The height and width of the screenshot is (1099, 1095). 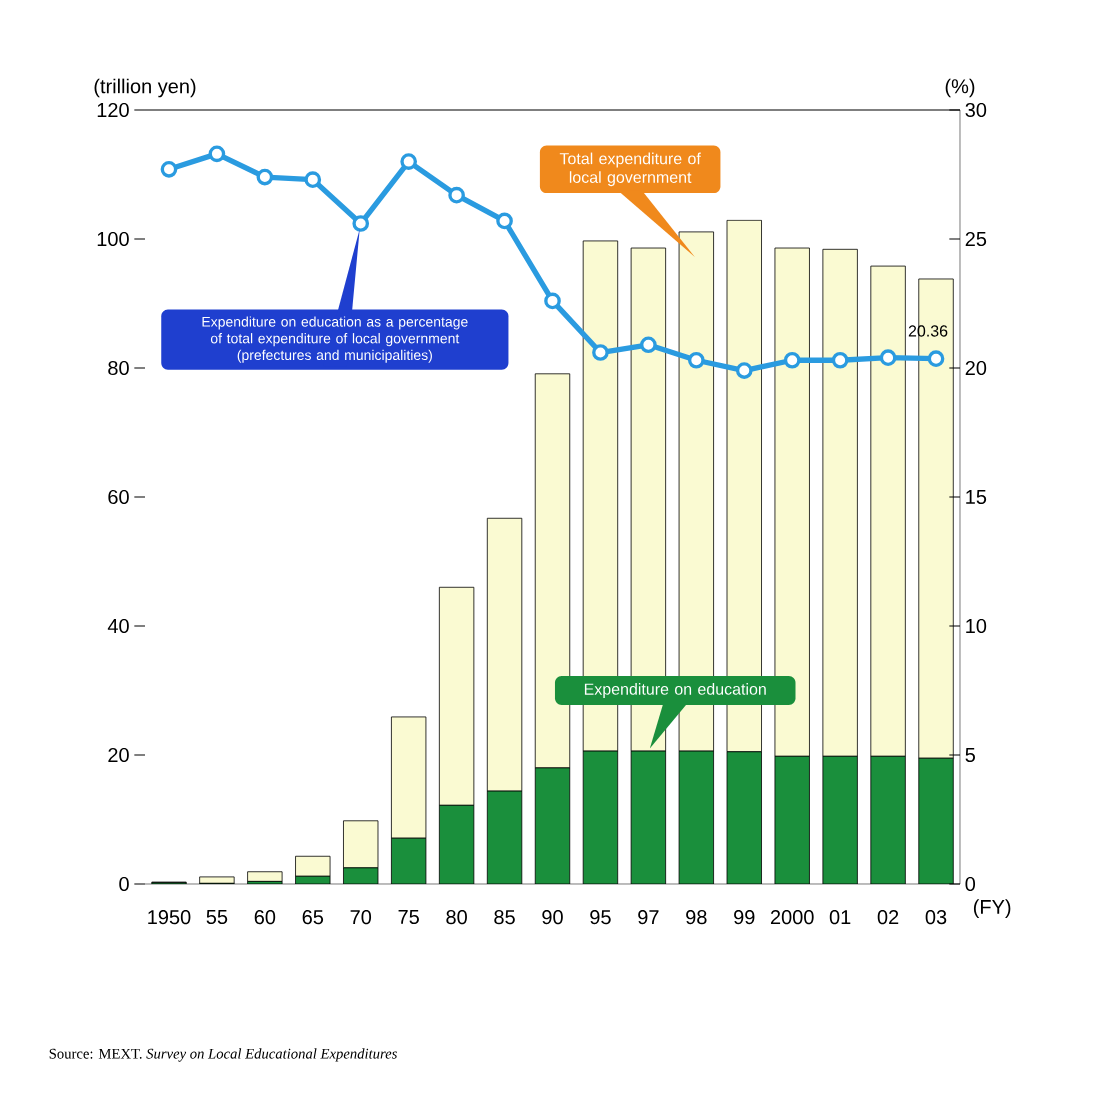 I want to click on y2-tick-label: 25, so click(x=976, y=239).